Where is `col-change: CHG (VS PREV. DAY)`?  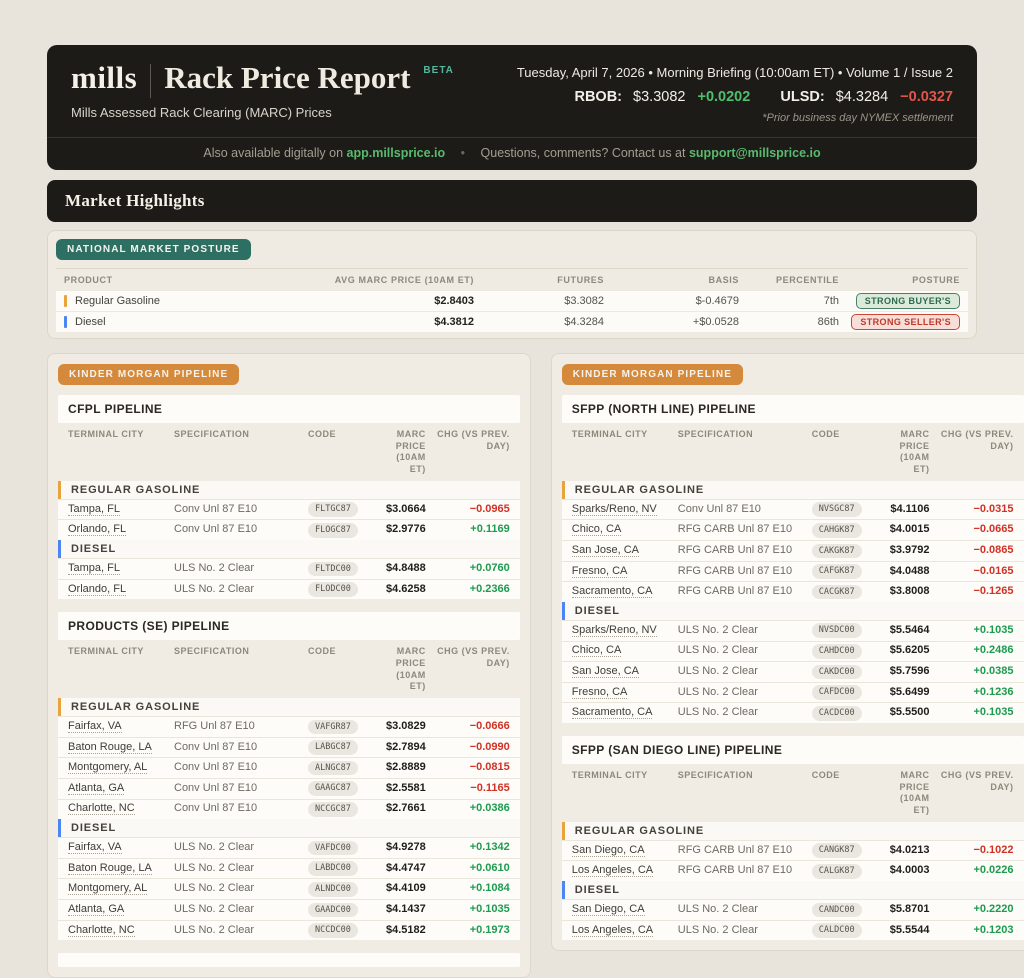 col-change: CHG (VS PREV. DAY) is located at coordinates (473, 657).